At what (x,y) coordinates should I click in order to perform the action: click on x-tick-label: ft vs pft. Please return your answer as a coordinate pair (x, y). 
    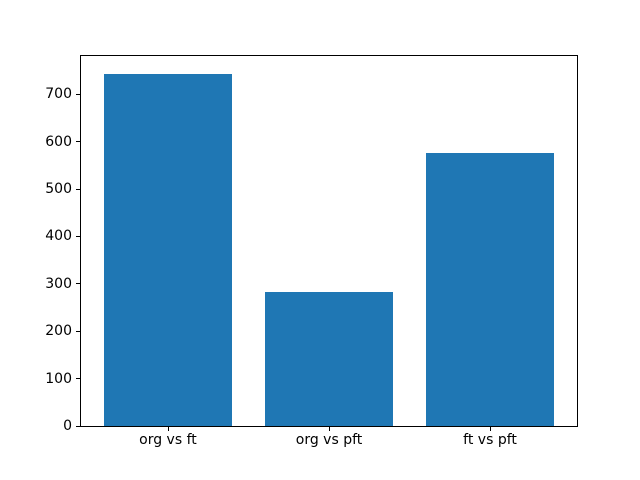
    Looking at the image, I should click on (490, 440).